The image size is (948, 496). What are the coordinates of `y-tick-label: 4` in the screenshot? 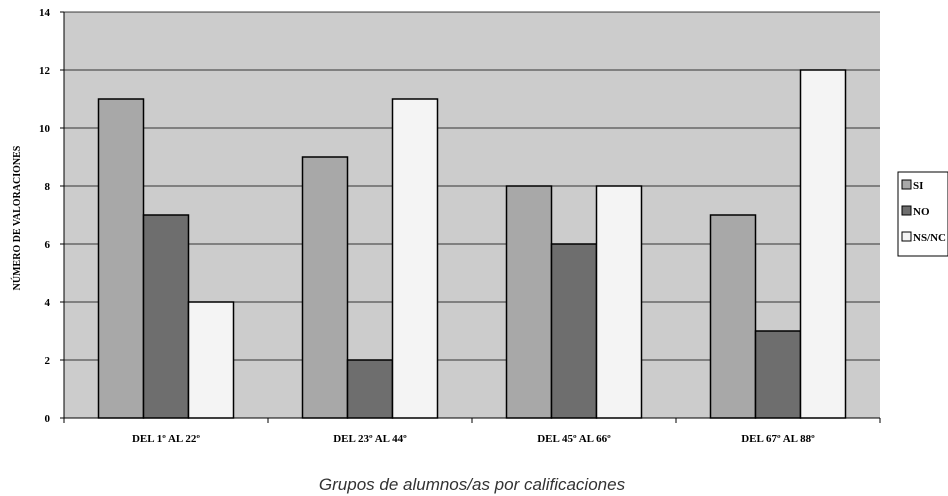 It's located at (48, 303).